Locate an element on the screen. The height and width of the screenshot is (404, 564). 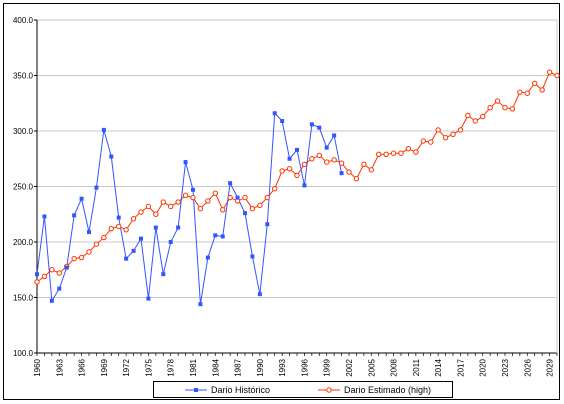
legend-label-historico: Dario Histórico is located at coordinates (241, 389).